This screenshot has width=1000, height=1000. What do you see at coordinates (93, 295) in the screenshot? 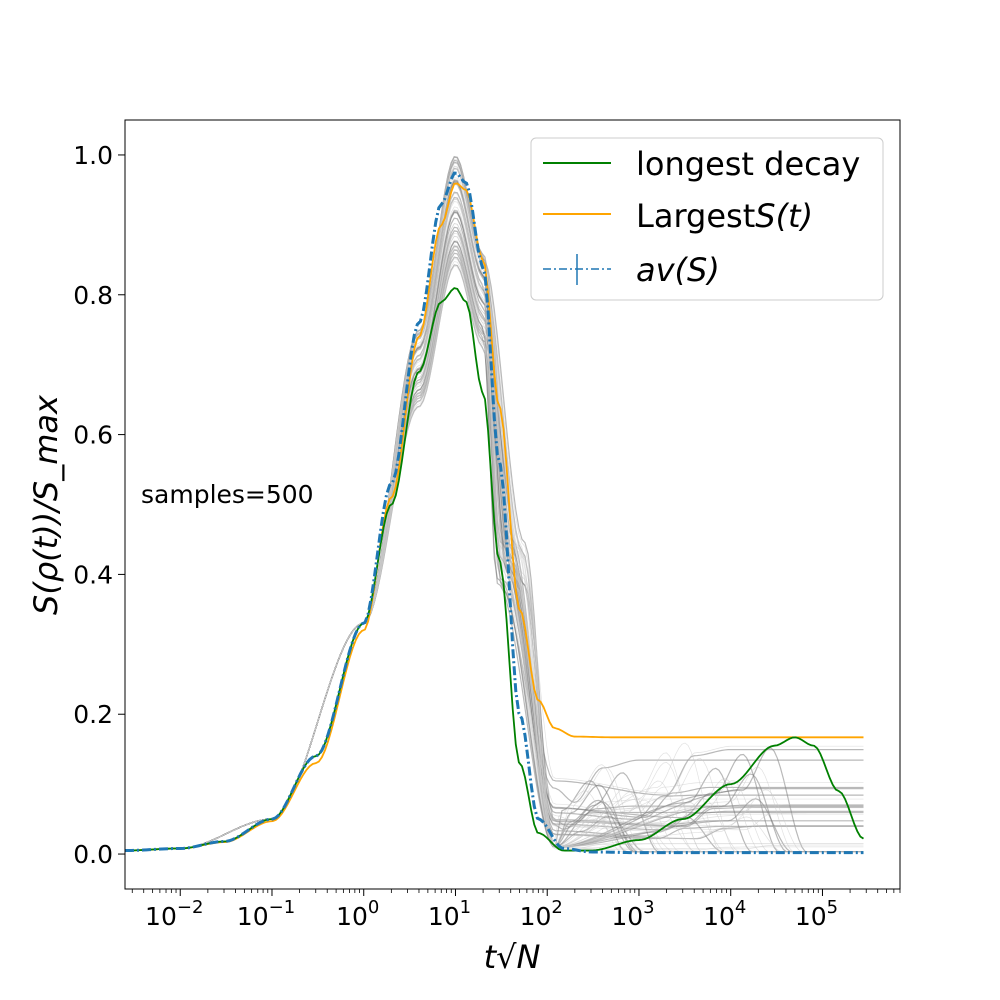
I see `y-tick-label: 0.8` at bounding box center [93, 295].